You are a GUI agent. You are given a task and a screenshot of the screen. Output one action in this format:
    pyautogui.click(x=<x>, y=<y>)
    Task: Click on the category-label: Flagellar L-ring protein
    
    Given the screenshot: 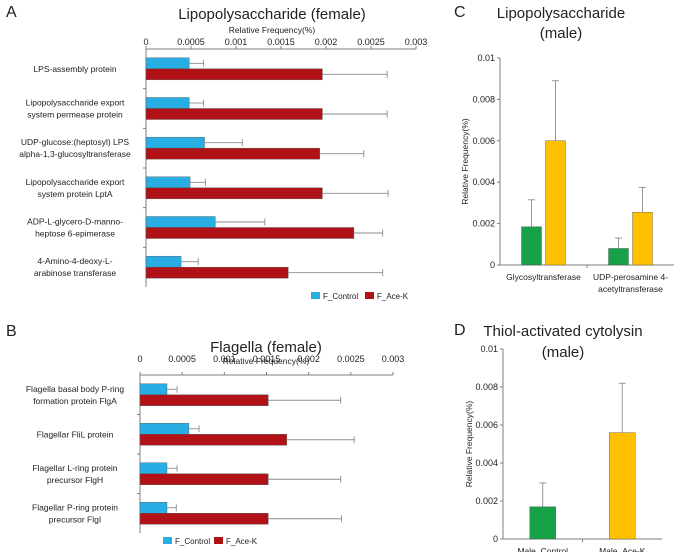 What is the action you would take?
    pyautogui.click(x=74, y=468)
    